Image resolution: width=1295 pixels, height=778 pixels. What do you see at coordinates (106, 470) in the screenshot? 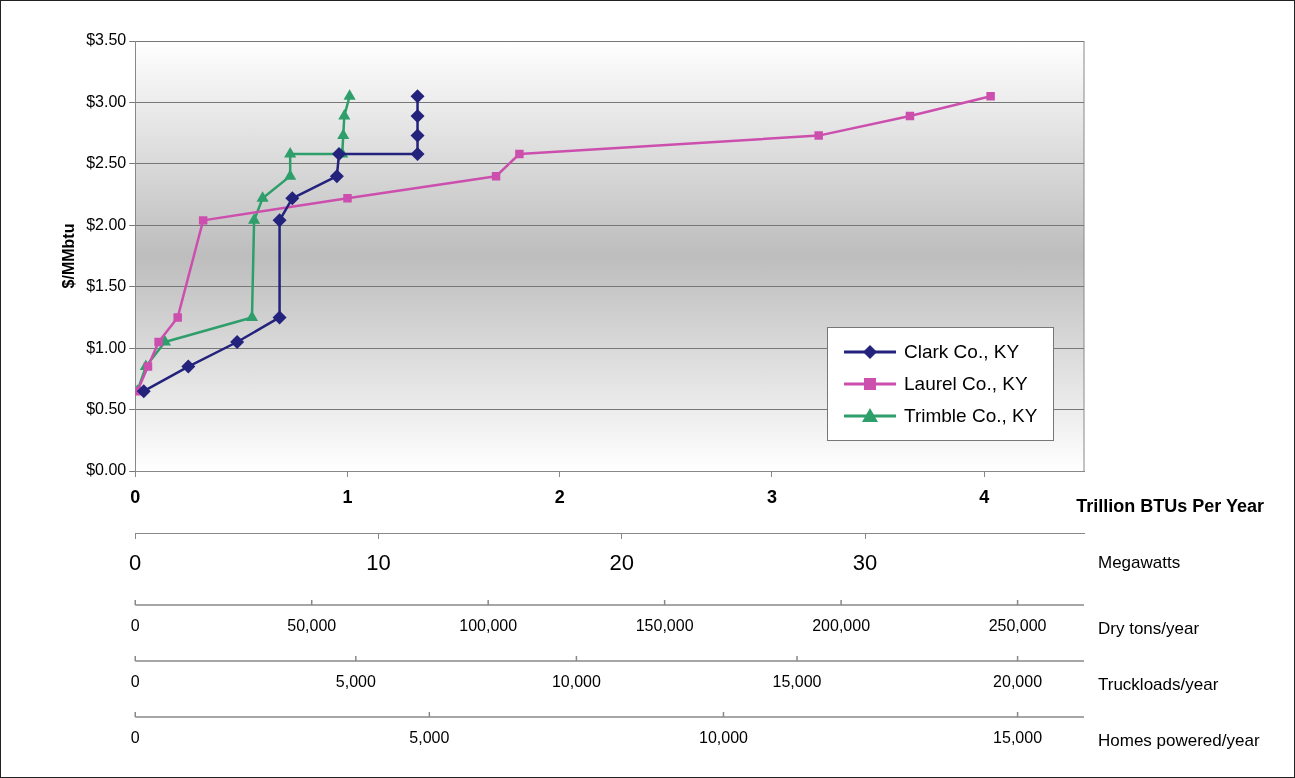
I see `y-tick-label: $0.00` at bounding box center [106, 470].